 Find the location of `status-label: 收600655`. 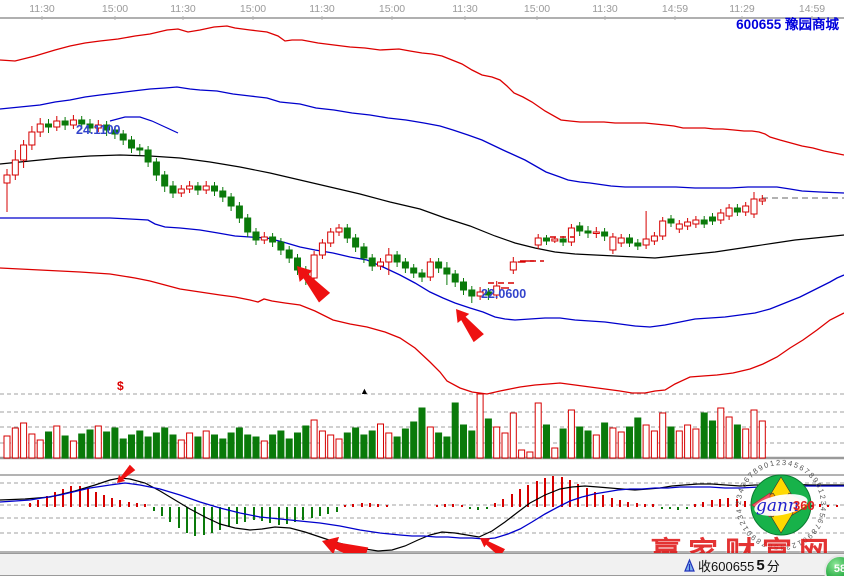

status-label: 收600655 is located at coordinates (726, 566).